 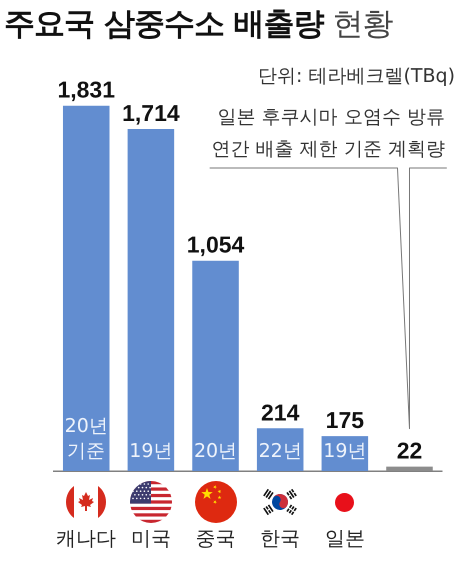 What do you see at coordinates (216, 451) in the screenshot?
I see `annotation: 20년` at bounding box center [216, 451].